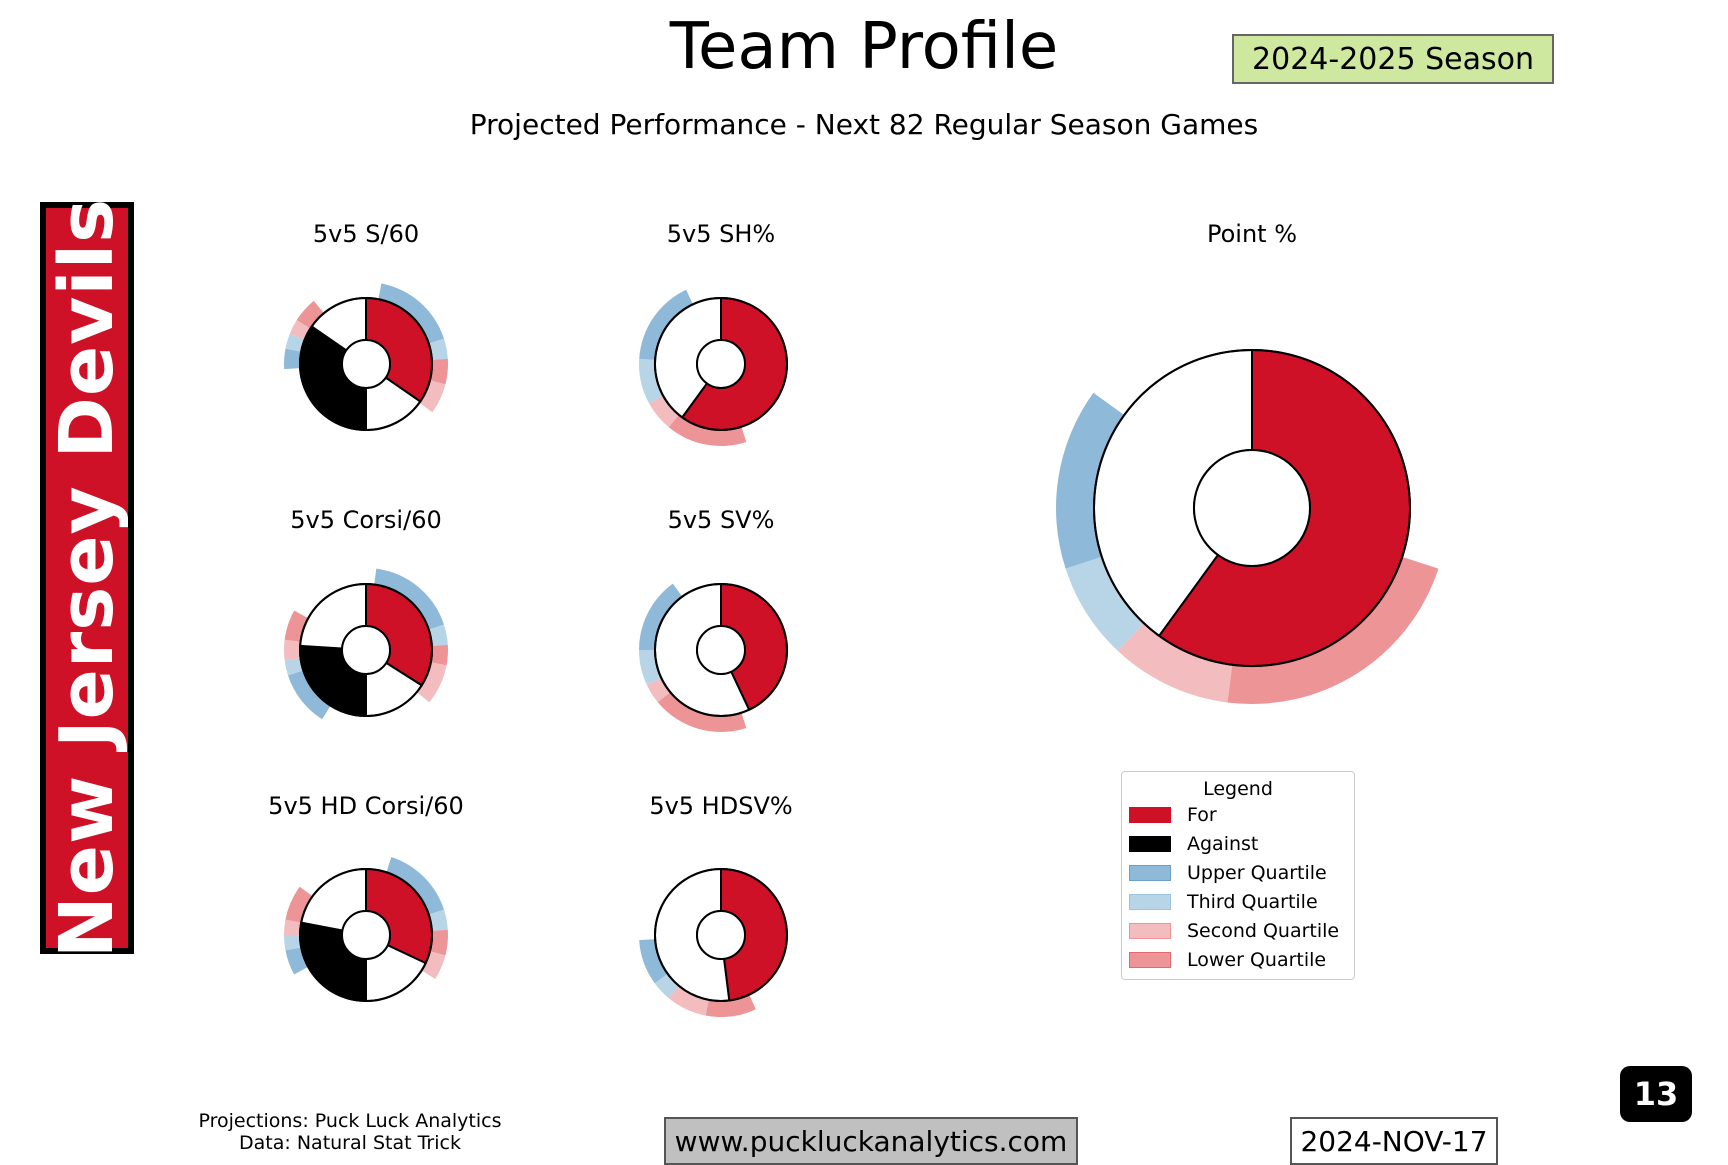 The width and height of the screenshot is (1728, 1165). What do you see at coordinates (721, 234) in the screenshot?
I see `chart-title: 5v5 SH%` at bounding box center [721, 234].